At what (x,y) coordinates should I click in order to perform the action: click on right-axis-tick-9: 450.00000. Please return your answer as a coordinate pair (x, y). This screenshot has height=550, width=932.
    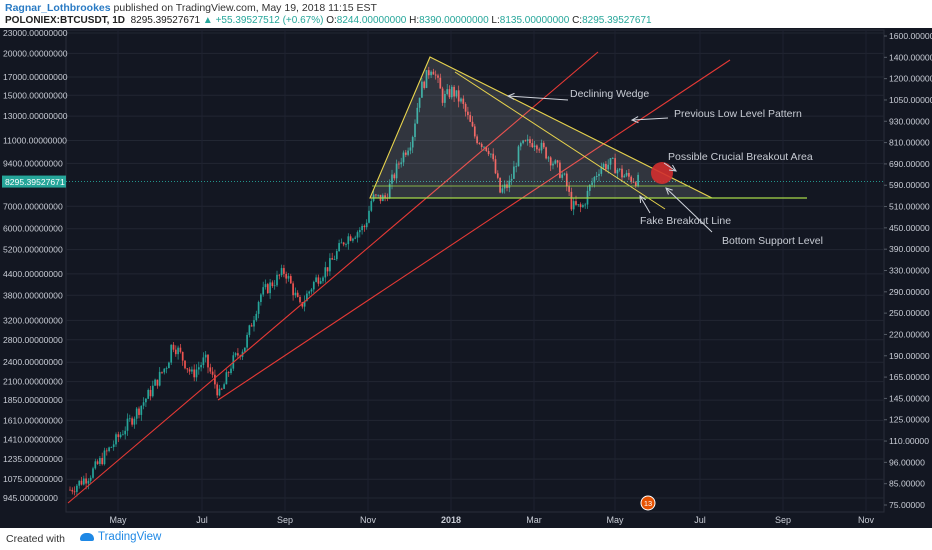
    Looking at the image, I should click on (909, 228).